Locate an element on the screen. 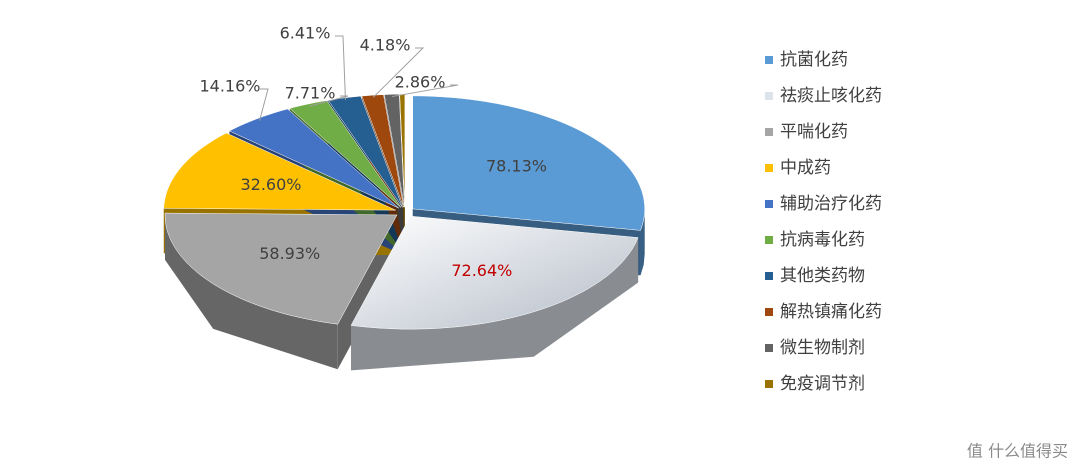 Image resolution: width=1080 pixels, height=474 pixels. legend-label: 中成药 is located at coordinates (805, 168).